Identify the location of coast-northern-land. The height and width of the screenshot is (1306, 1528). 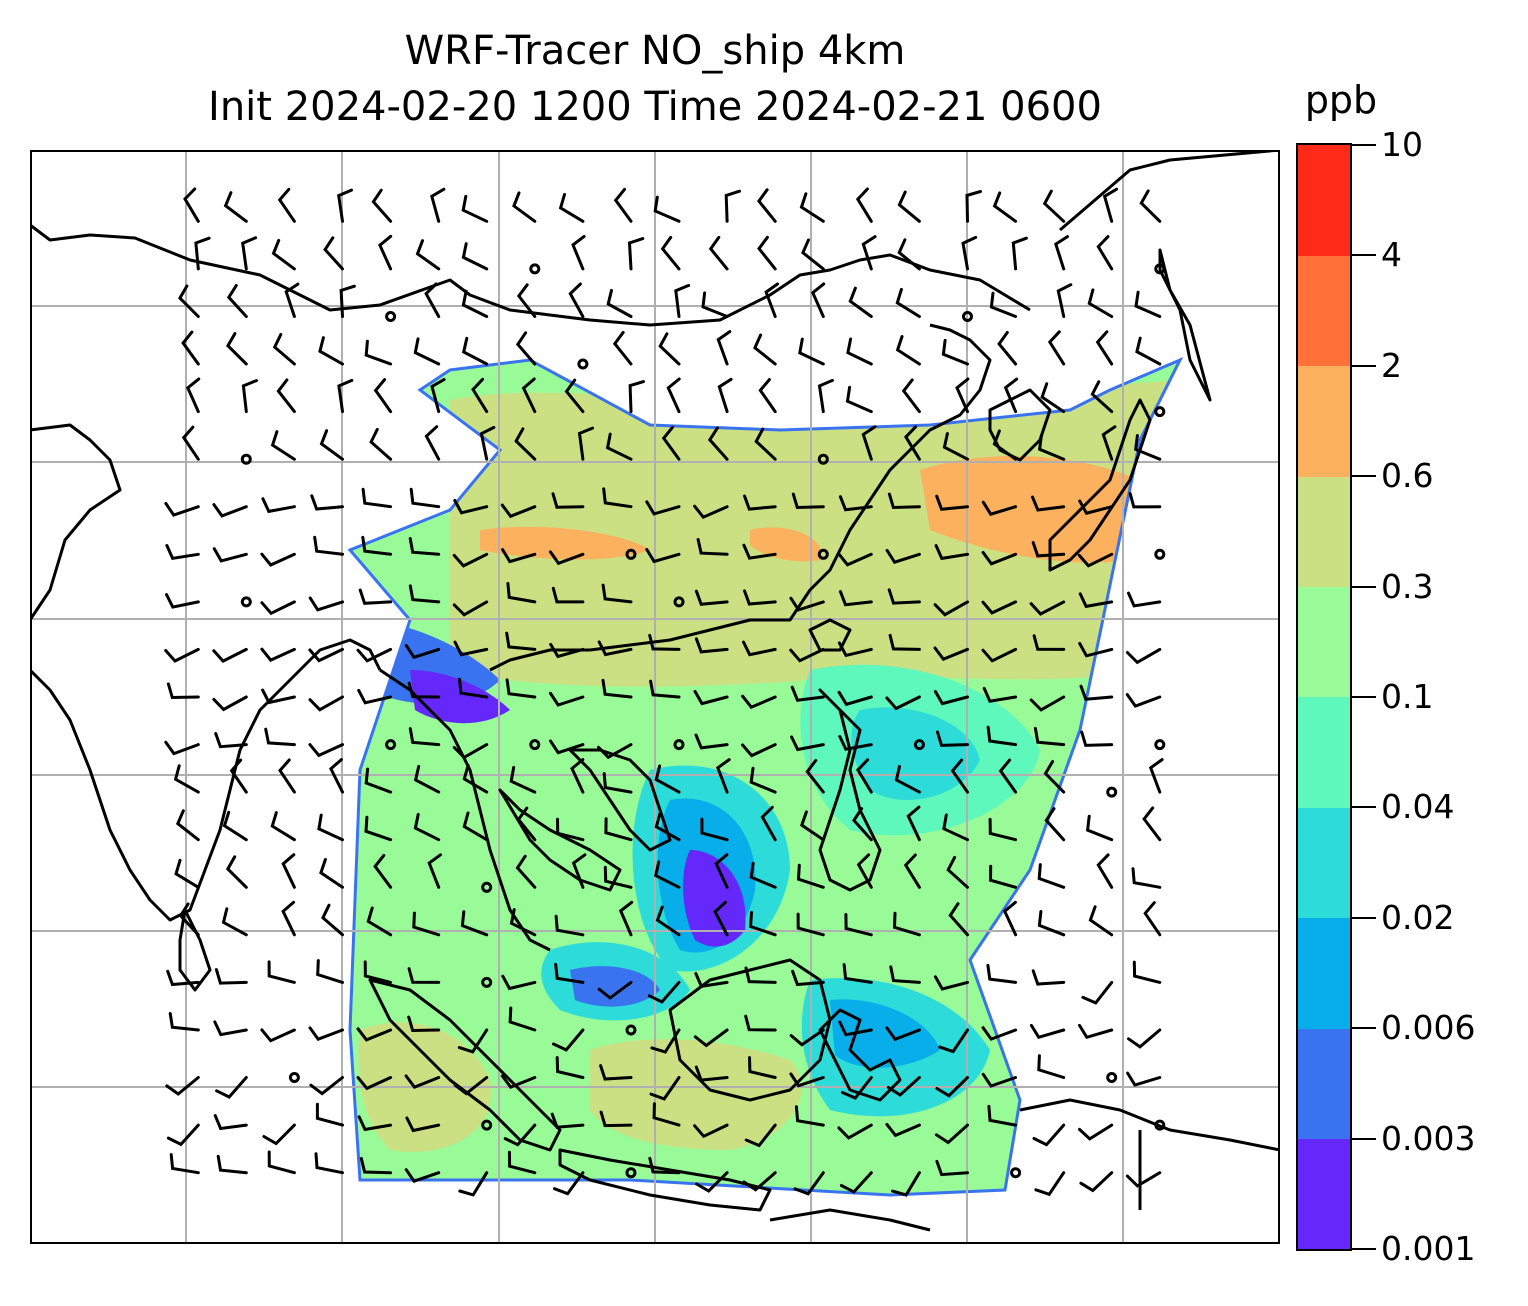
(530, 275).